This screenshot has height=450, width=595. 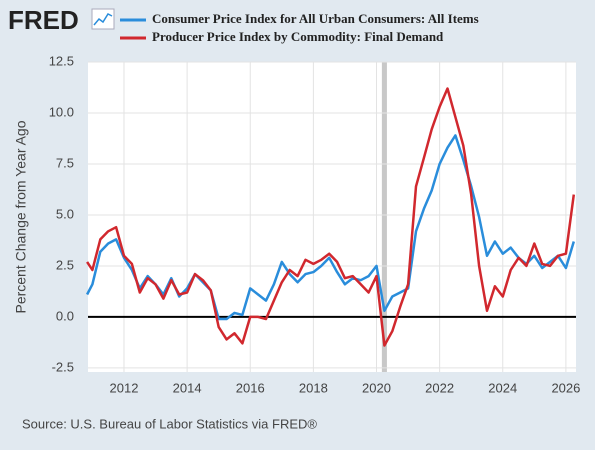 I want to click on y-tick-label: 7.5, so click(x=65, y=162).